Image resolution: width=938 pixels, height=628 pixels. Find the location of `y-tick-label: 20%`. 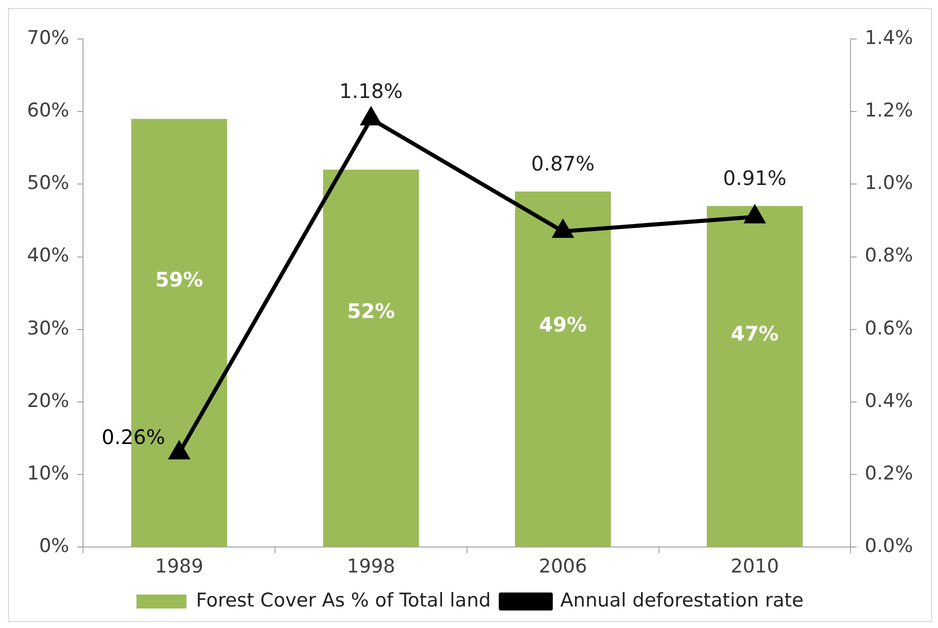

y-tick-label: 20% is located at coordinates (48, 401).